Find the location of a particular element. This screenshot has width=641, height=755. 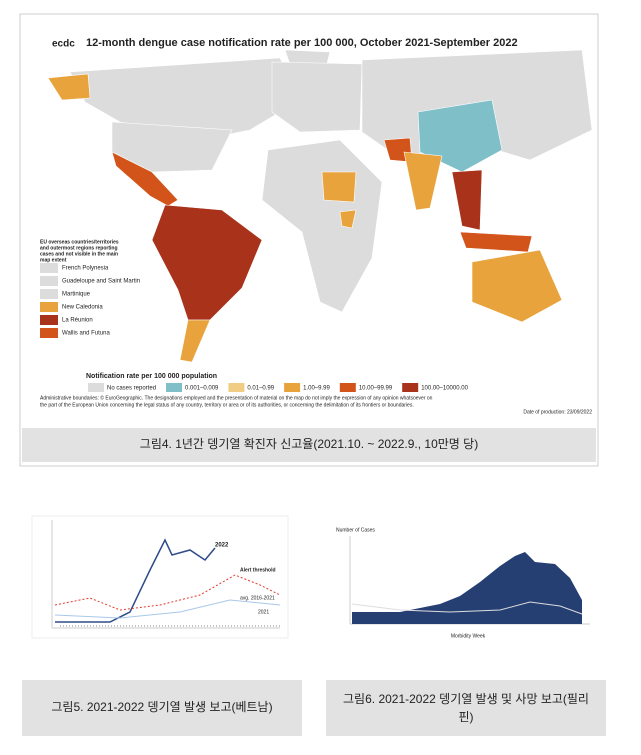

chart-label: Alert threshold is located at coordinates (258, 570).